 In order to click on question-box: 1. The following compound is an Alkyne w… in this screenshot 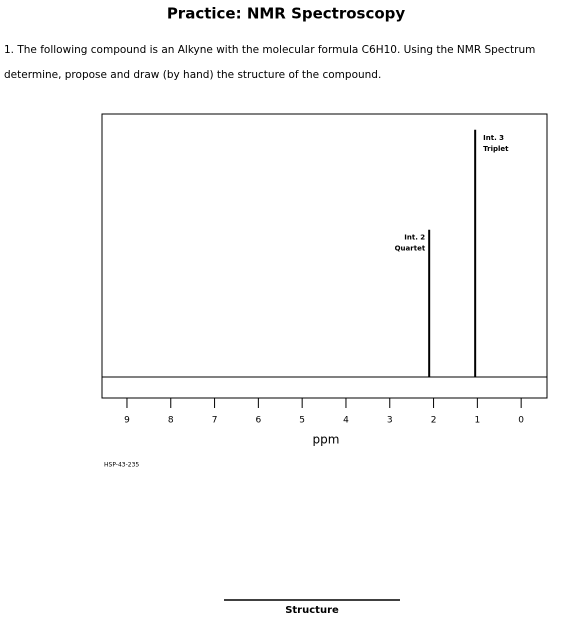, I will do `click(270, 62)`.